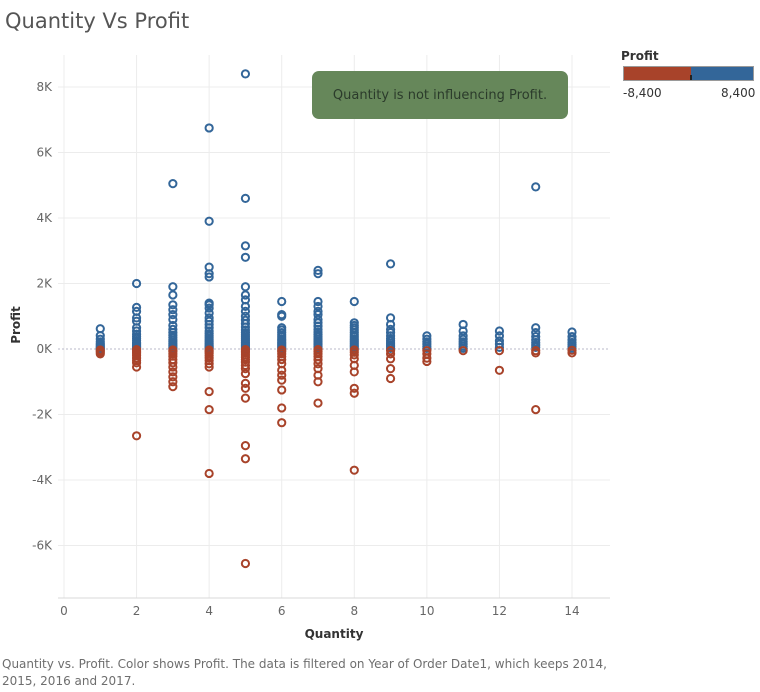  What do you see at coordinates (64, 611) in the screenshot?
I see `x-tick-label: 0` at bounding box center [64, 611].